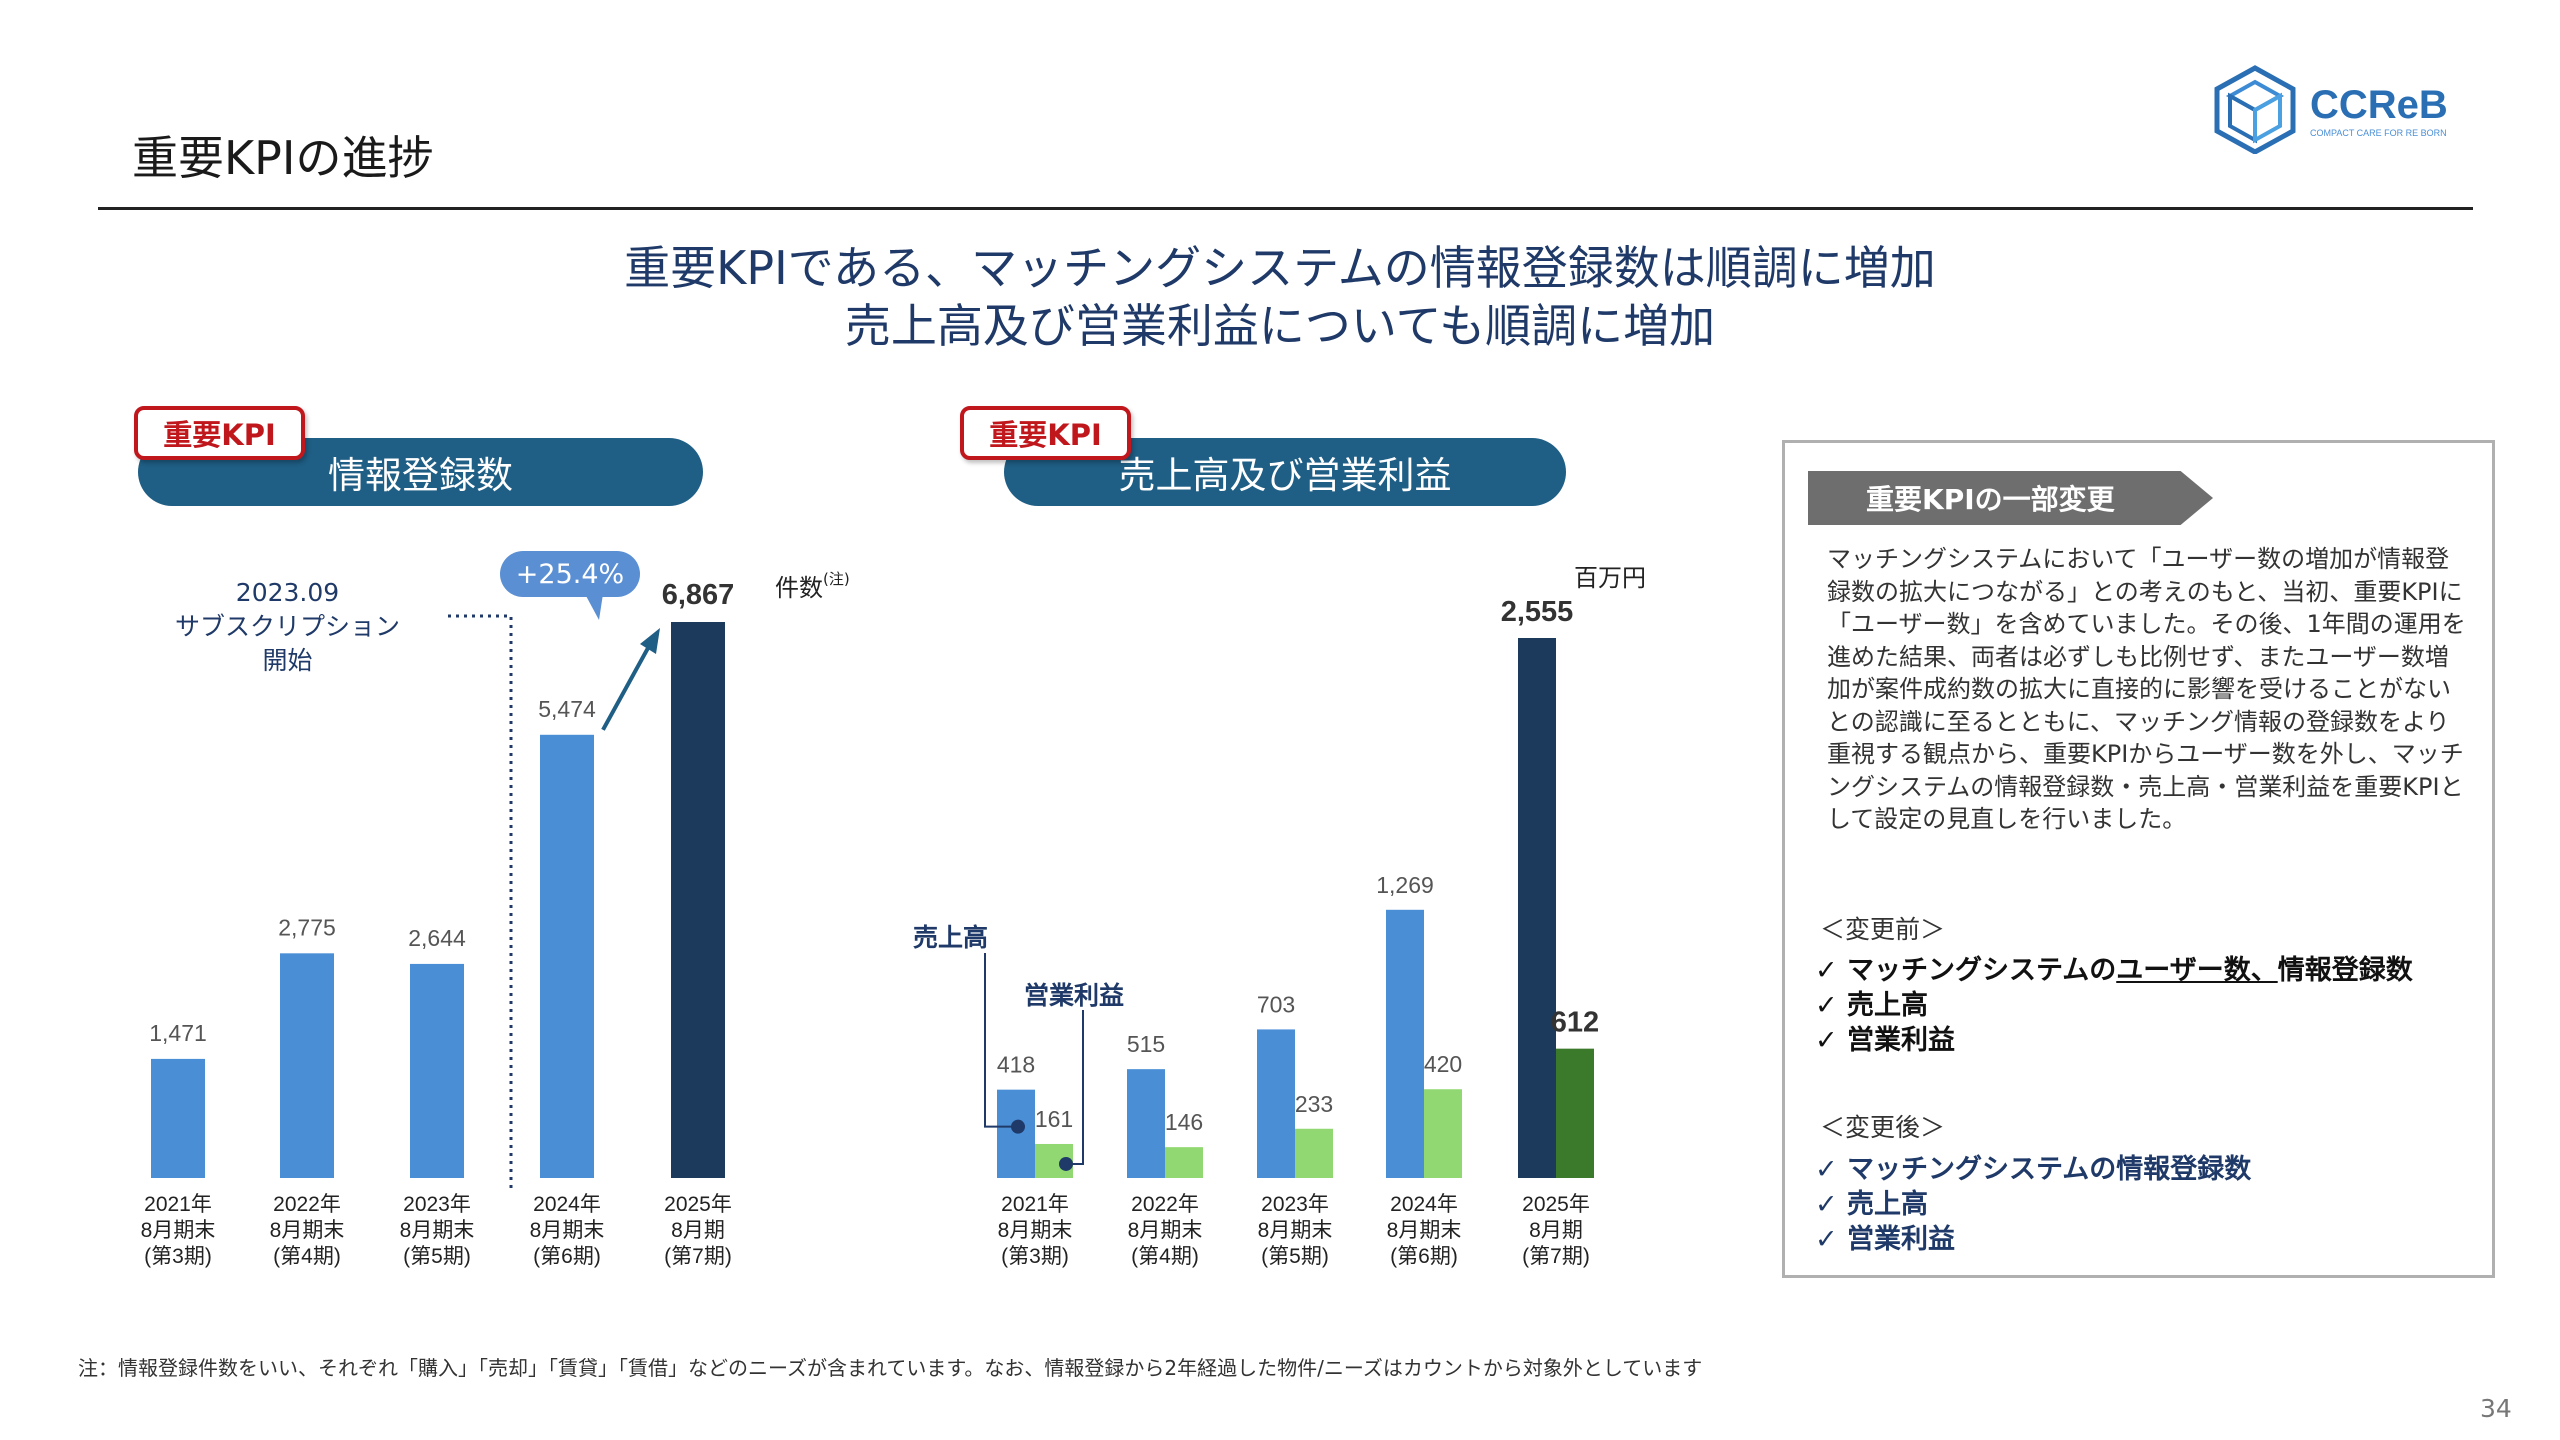 The image size is (2560, 1440). What do you see at coordinates (283, 158) in the screenshot?
I see `page-title: 重要KPIの進捗` at bounding box center [283, 158].